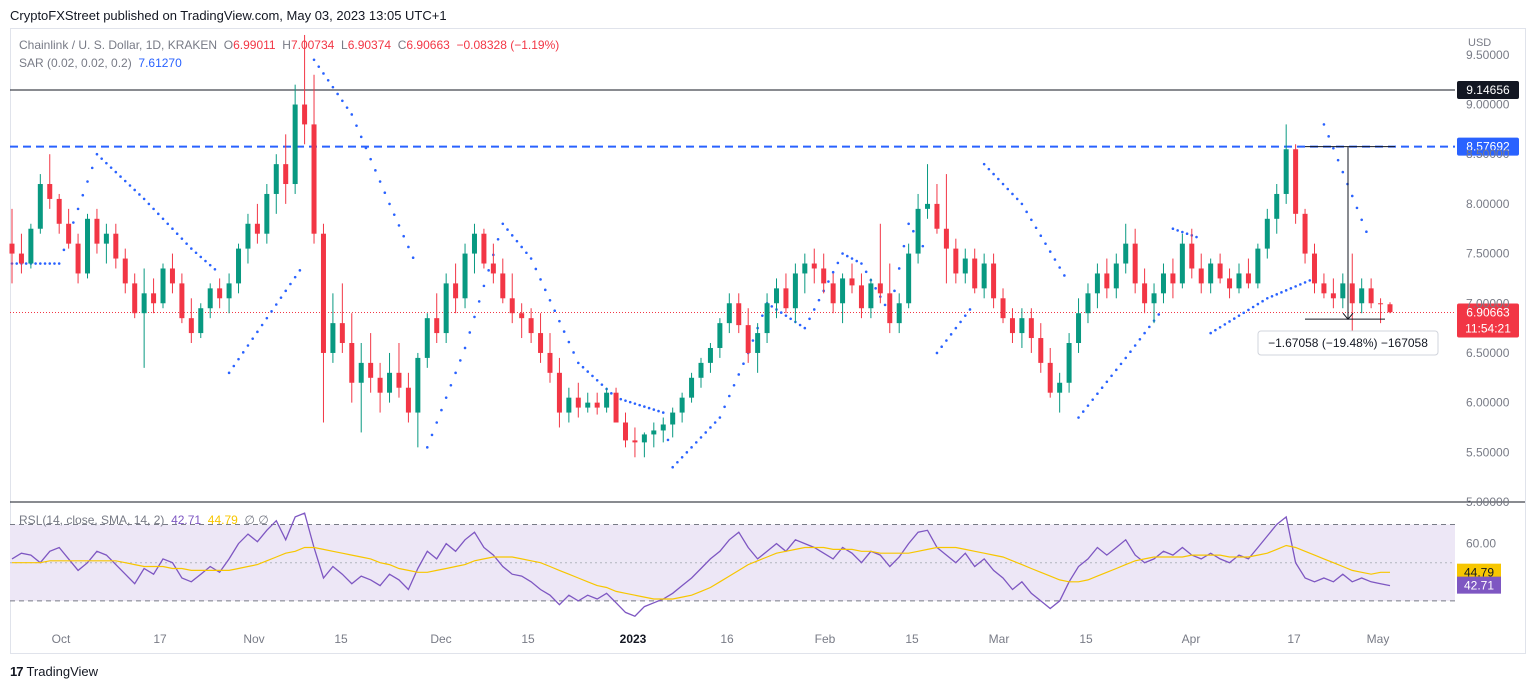 The width and height of the screenshot is (1536, 691). I want to click on rsi-line, so click(701, 564).